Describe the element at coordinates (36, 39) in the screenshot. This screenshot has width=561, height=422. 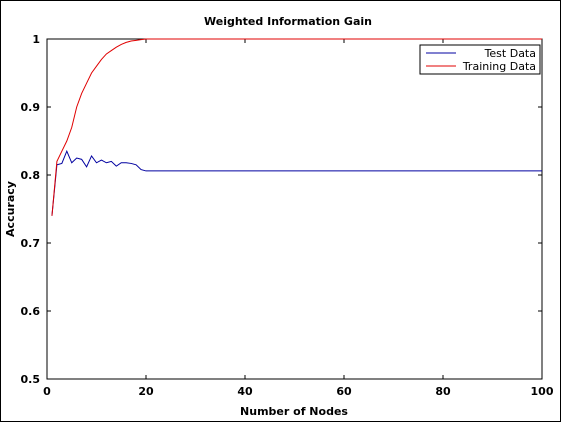
I see `y-tick-label: 1` at that location.